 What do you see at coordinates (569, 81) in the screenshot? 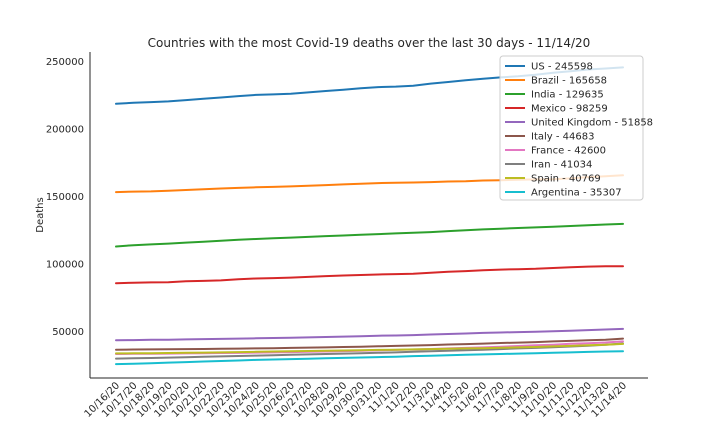
I see `legend-entry: Brazil - 165658` at bounding box center [569, 81].